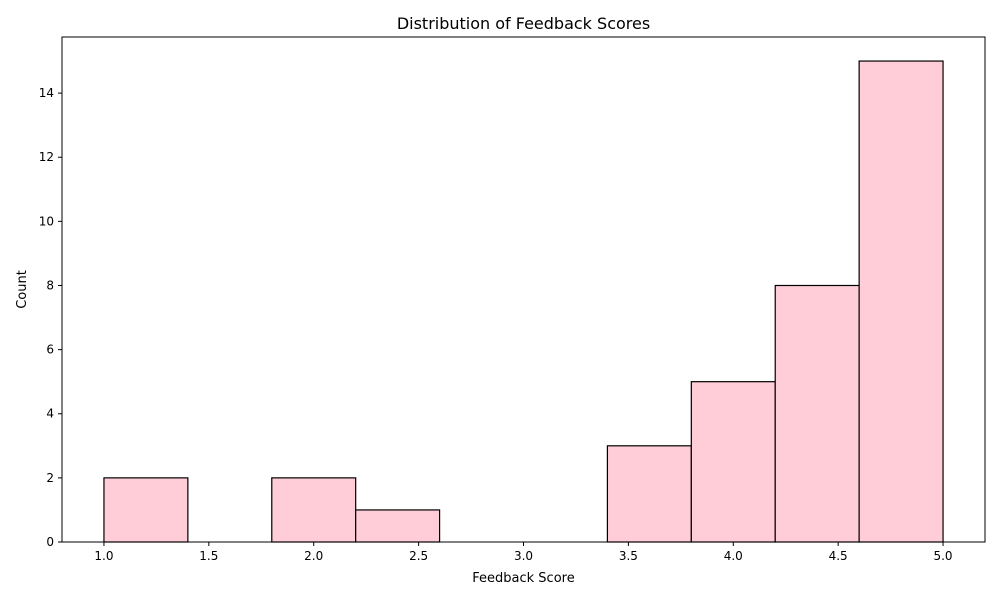 This screenshot has width=1000, height=600. Describe the element at coordinates (50, 350) in the screenshot. I see `y-tick-label: 6` at that location.